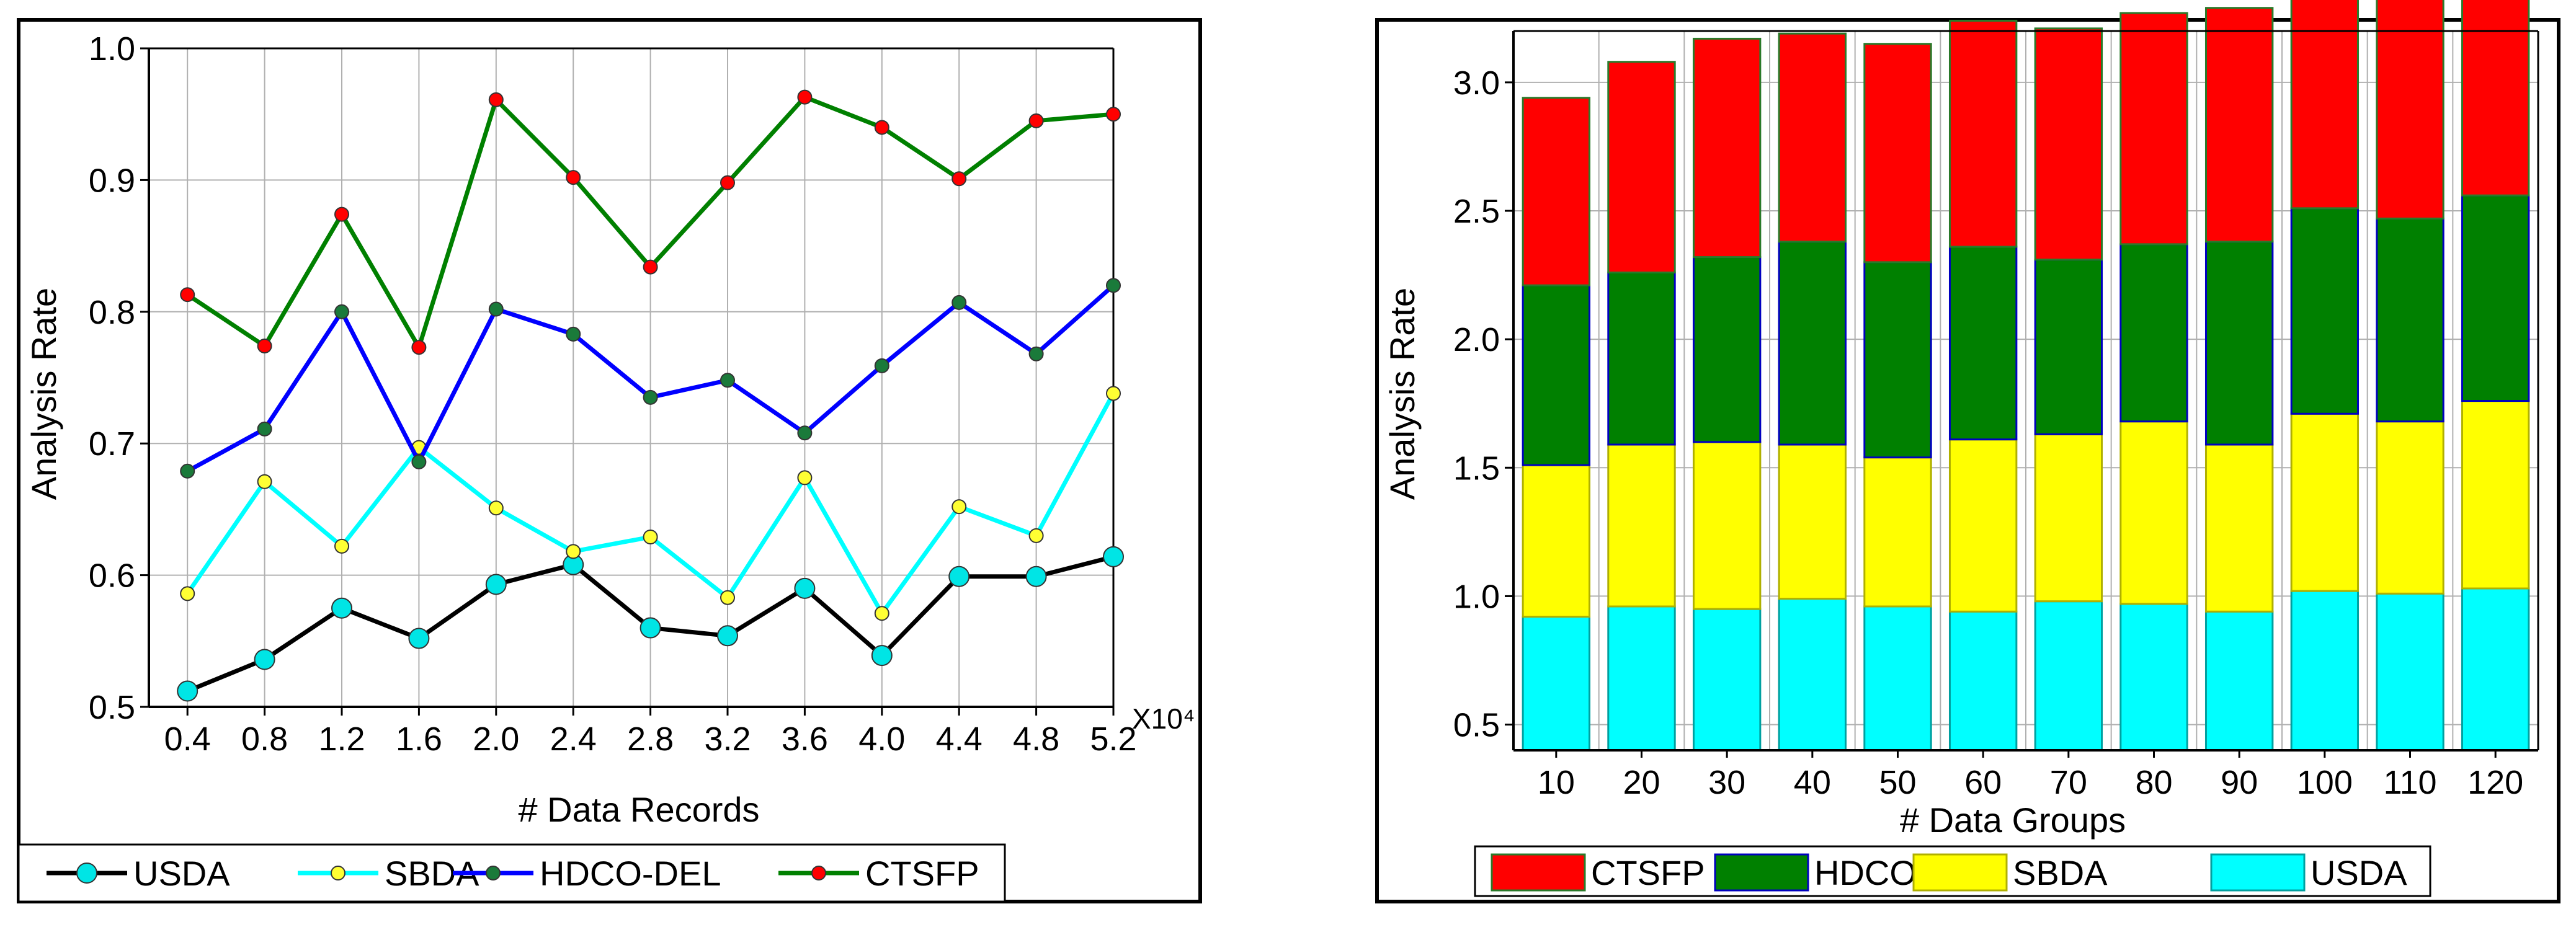 This screenshot has height=927, width=2576. What do you see at coordinates (2325, 782) in the screenshot?
I see `bar-chart-x-tick-label: 100` at bounding box center [2325, 782].